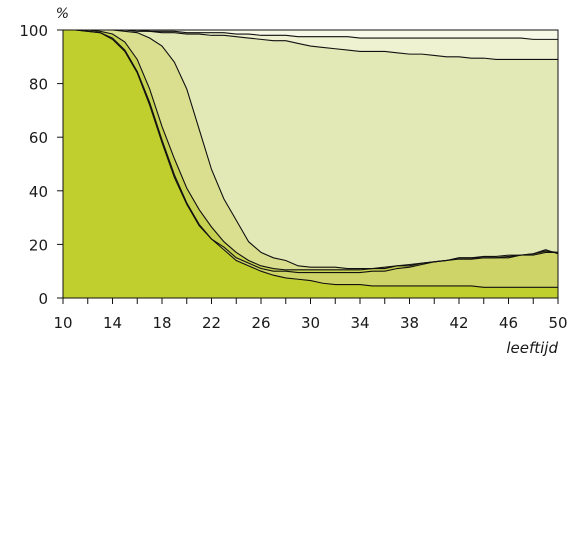 The image size is (576, 552). Describe the element at coordinates (43, 299) in the screenshot. I see `y-tick-label: 0` at that location.